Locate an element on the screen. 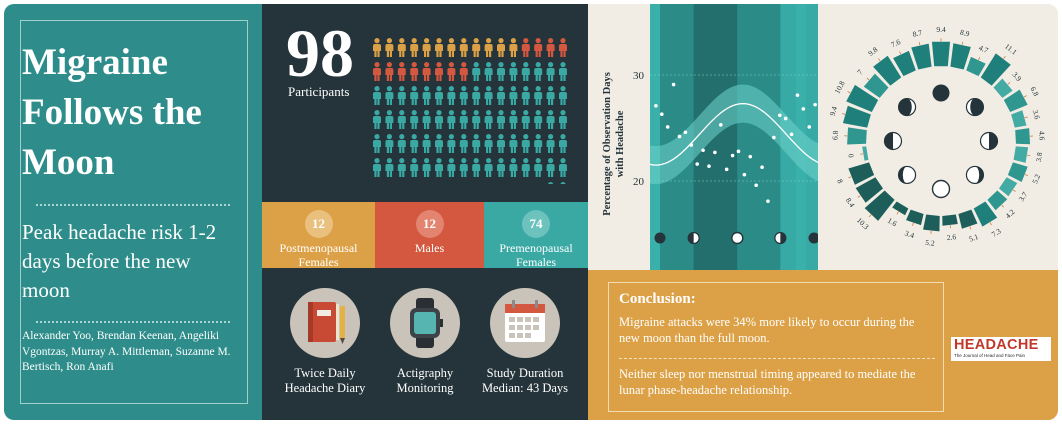 This screenshot has height=424, width=1062. radial-value-label: 7 is located at coordinates (859, 72).